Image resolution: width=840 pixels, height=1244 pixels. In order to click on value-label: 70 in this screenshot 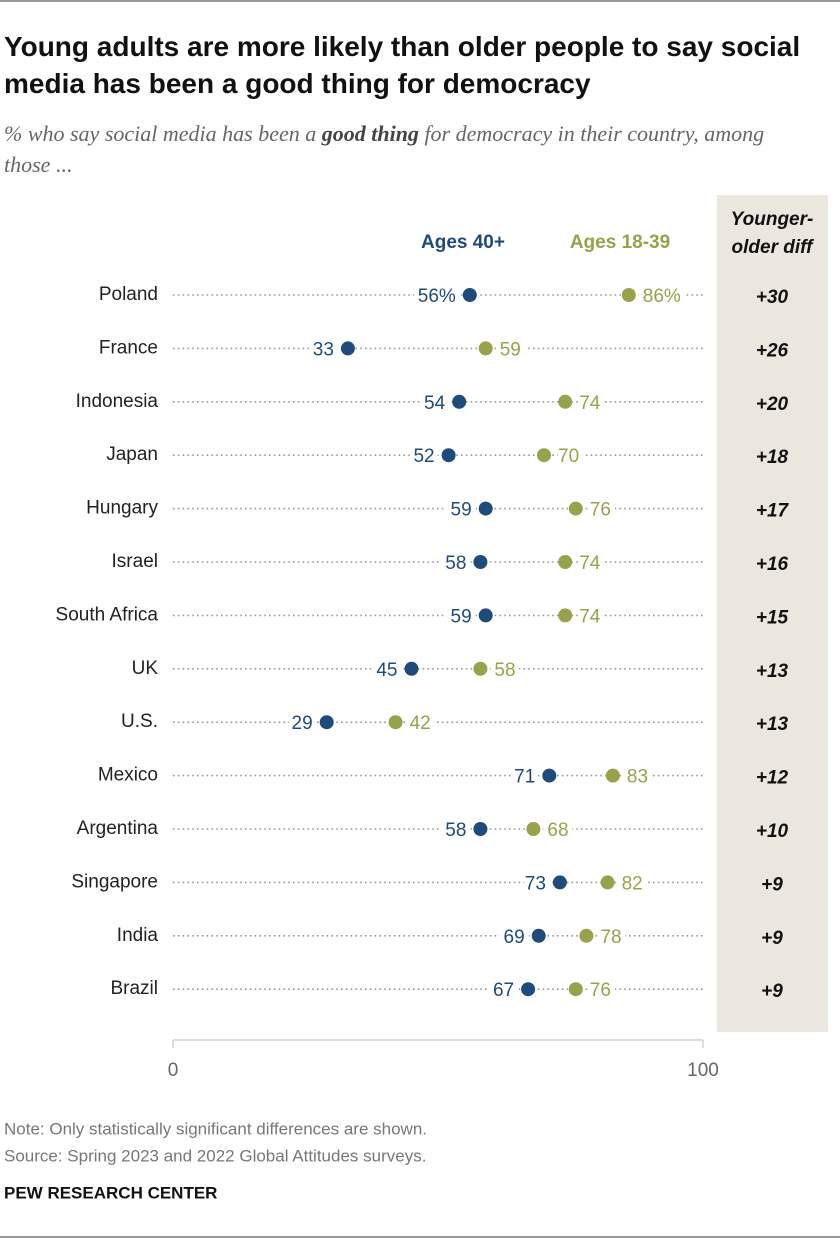, I will do `click(568, 456)`.